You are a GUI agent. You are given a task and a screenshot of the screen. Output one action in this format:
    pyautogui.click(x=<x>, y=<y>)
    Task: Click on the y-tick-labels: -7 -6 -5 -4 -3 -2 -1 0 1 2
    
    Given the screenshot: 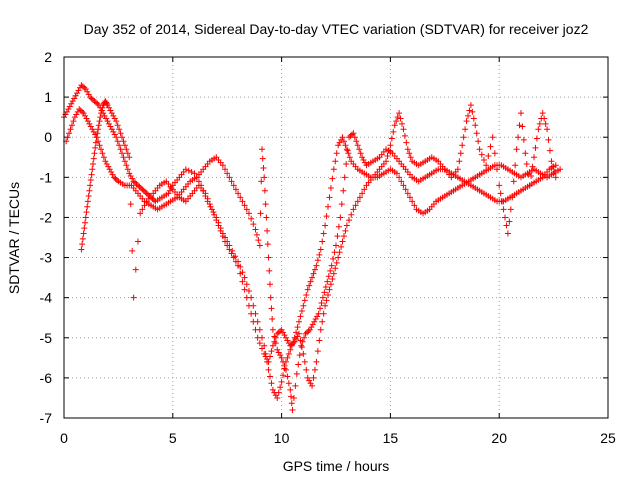 What is the action you would take?
    pyautogui.click(x=46, y=237)
    